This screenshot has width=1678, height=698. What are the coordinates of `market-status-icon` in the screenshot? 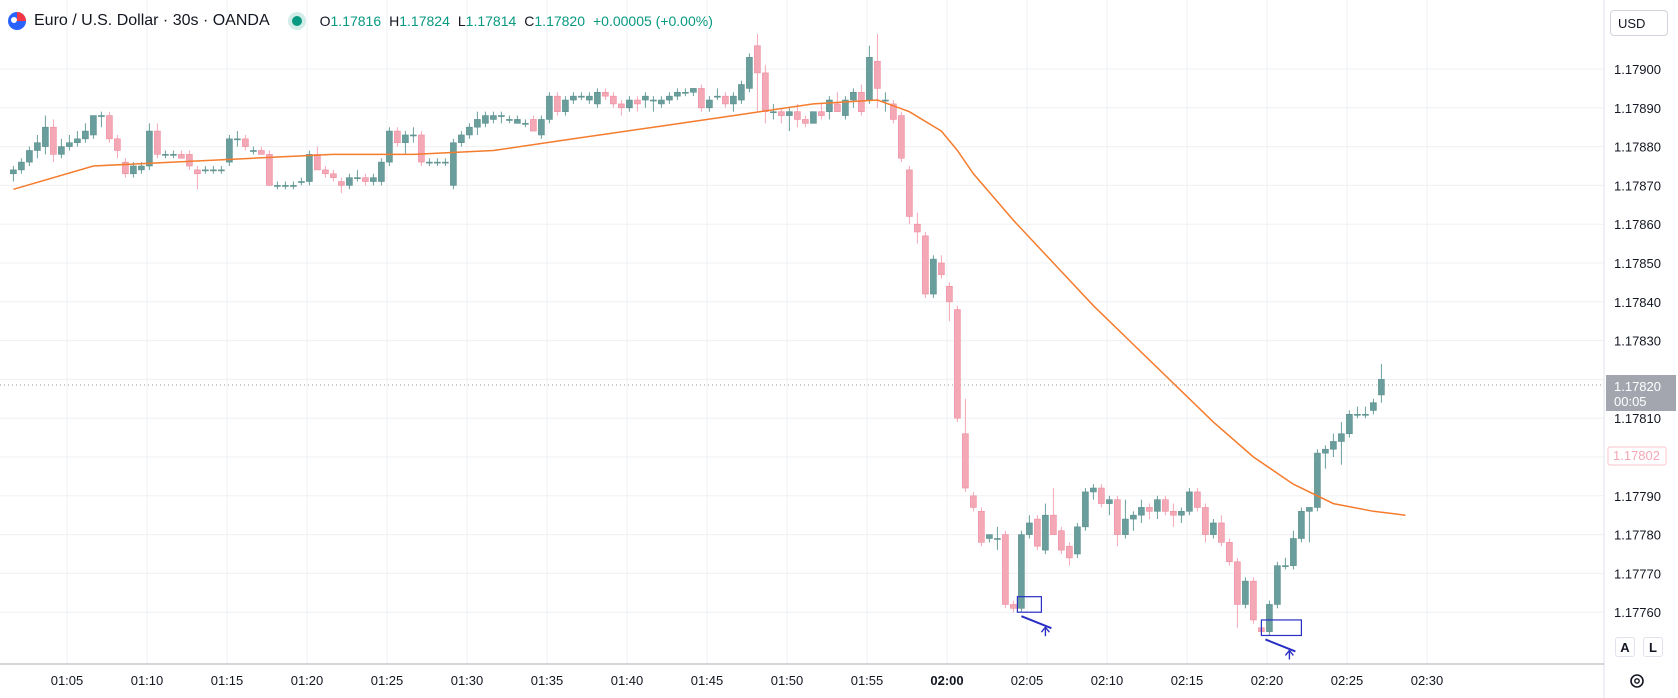 It's located at (296, 21).